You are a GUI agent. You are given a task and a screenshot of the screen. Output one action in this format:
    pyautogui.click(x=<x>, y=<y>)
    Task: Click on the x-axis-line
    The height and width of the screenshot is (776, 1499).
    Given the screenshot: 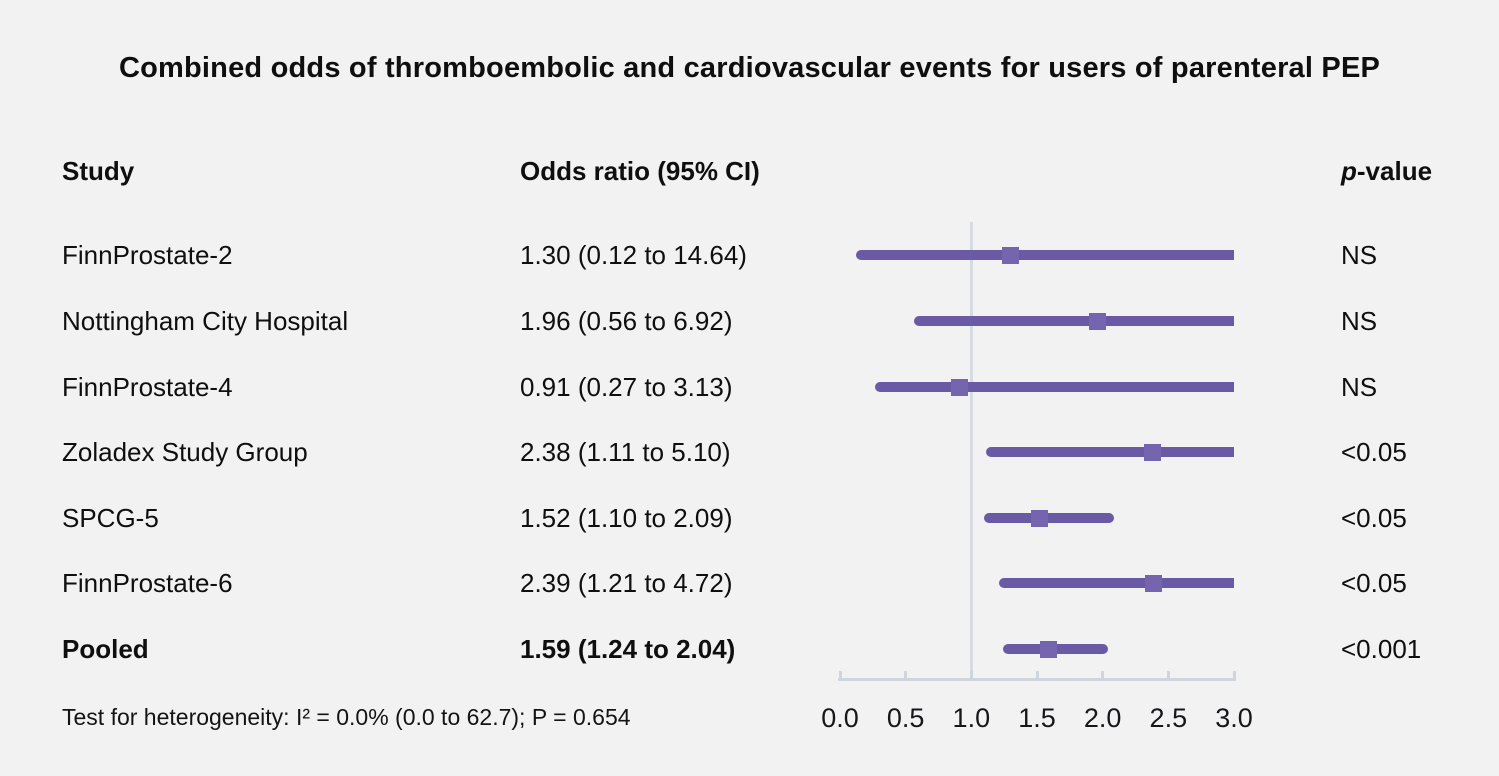 What is the action you would take?
    pyautogui.click(x=1037, y=679)
    